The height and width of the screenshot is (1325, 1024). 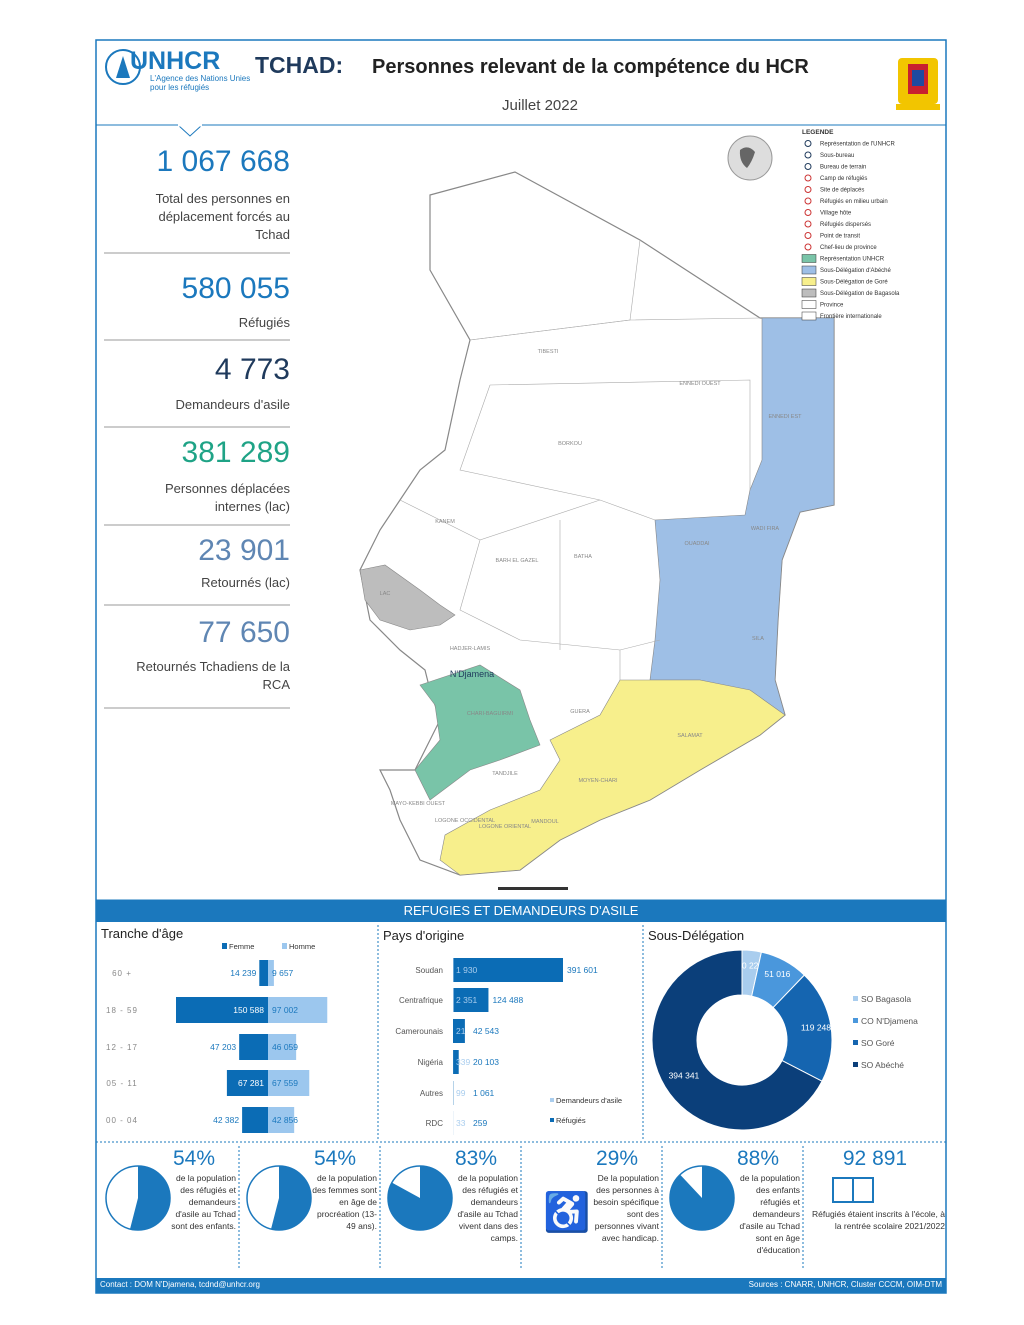 I want to click on legend-label: Province, so click(x=832, y=306).